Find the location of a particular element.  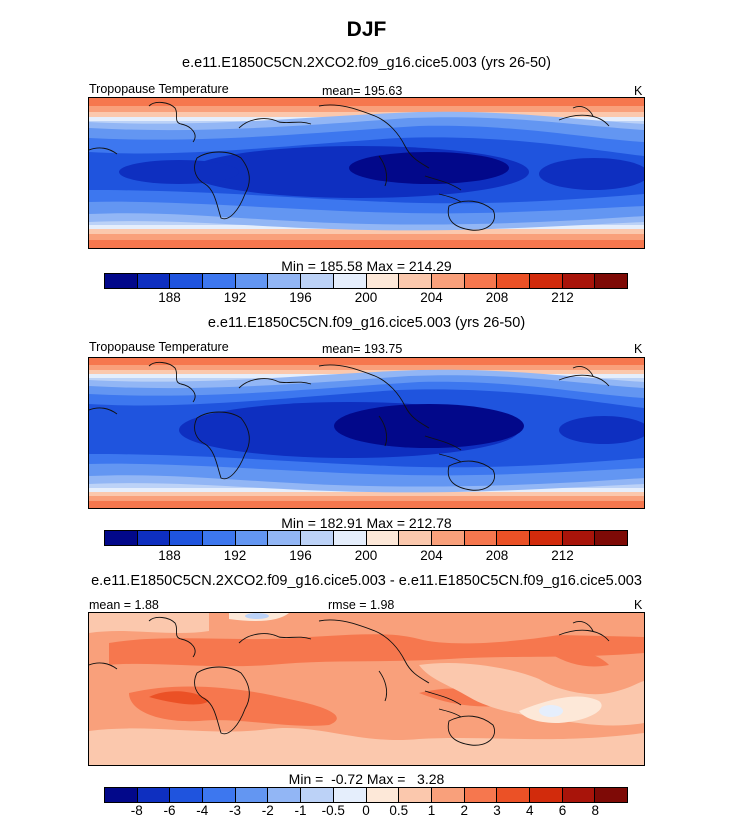

panel-1-units-label: K is located at coordinates (638, 91).